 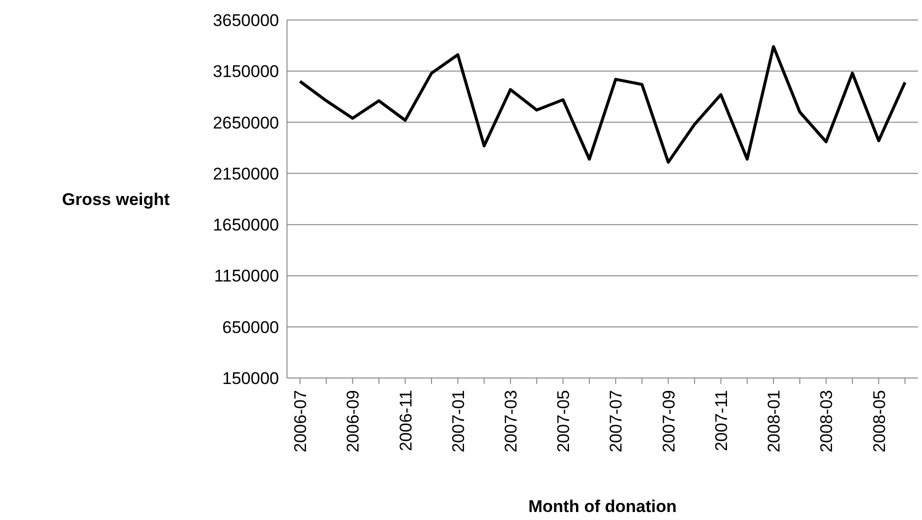 What do you see at coordinates (511, 421) in the screenshot?
I see `x-tick-label: 2007-03` at bounding box center [511, 421].